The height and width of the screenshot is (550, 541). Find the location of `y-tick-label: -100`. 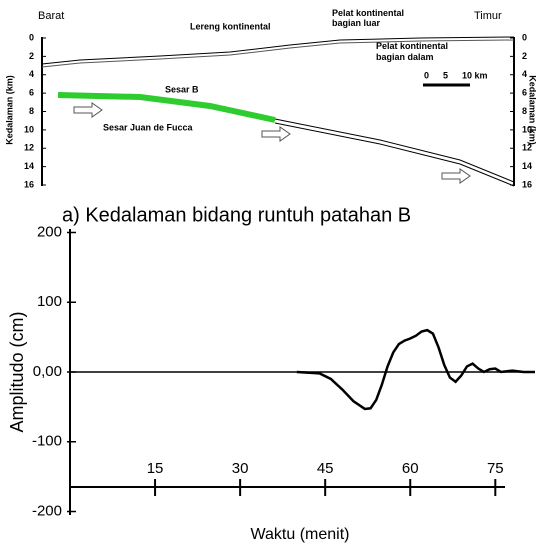

y-tick-label: -100 is located at coordinates (47, 441).